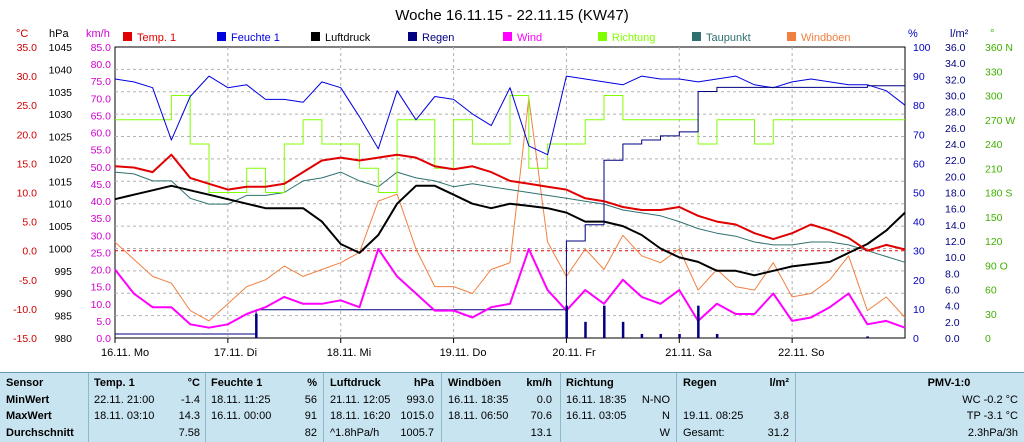 This screenshot has width=1024, height=442. Describe the element at coordinates (919, 310) in the screenshot. I see `humidity-tick-label: 10` at that location.